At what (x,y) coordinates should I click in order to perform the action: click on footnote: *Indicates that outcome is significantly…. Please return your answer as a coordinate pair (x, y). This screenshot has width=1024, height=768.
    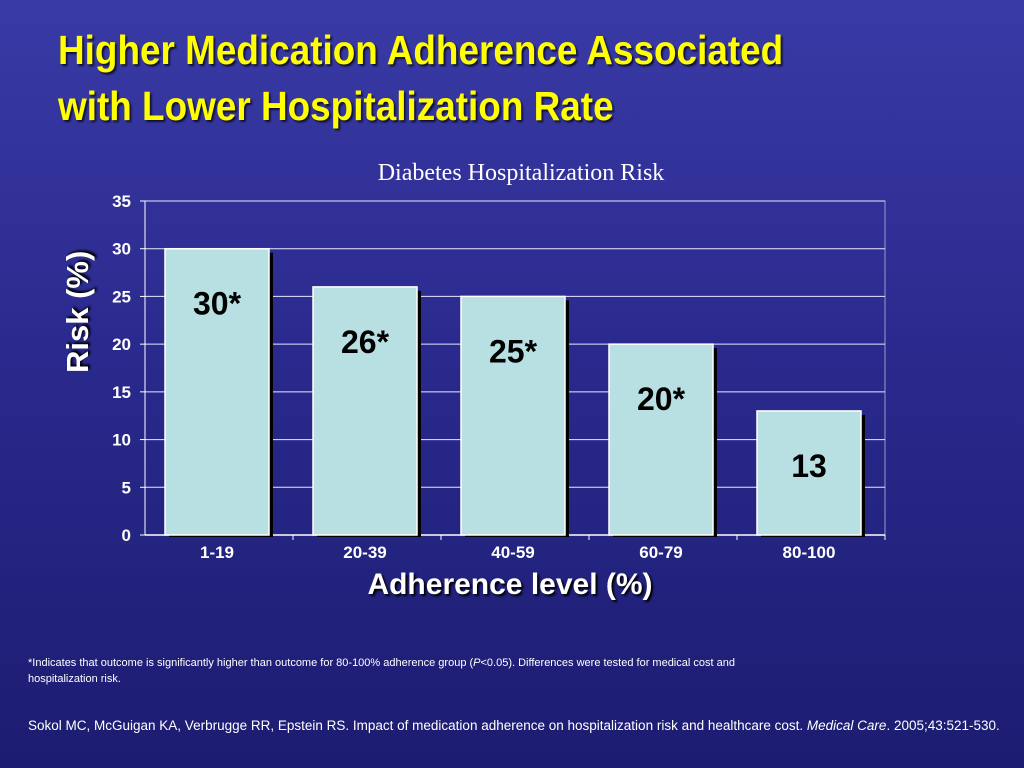
    Looking at the image, I should click on (408, 671).